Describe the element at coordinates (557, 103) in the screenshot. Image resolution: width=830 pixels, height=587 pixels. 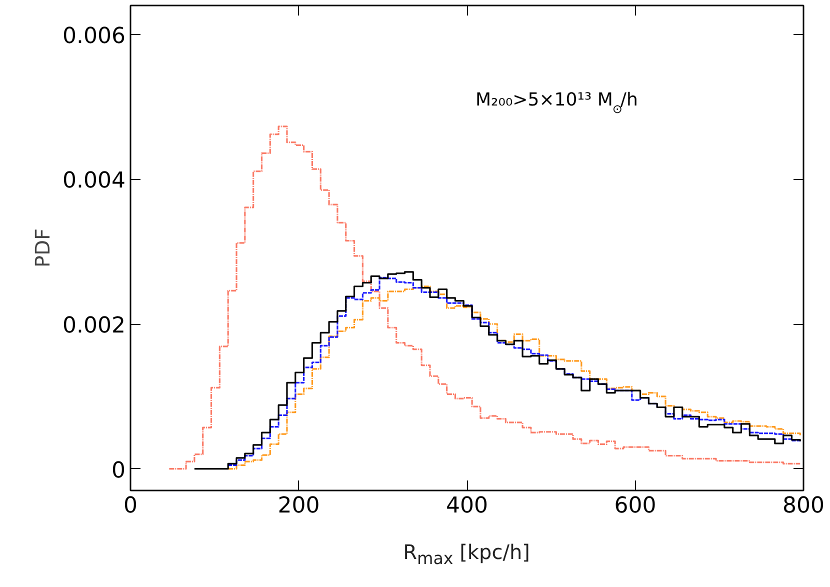
I see `annotation: M₂₀₀>5×10¹³ M⊙/h` at that location.